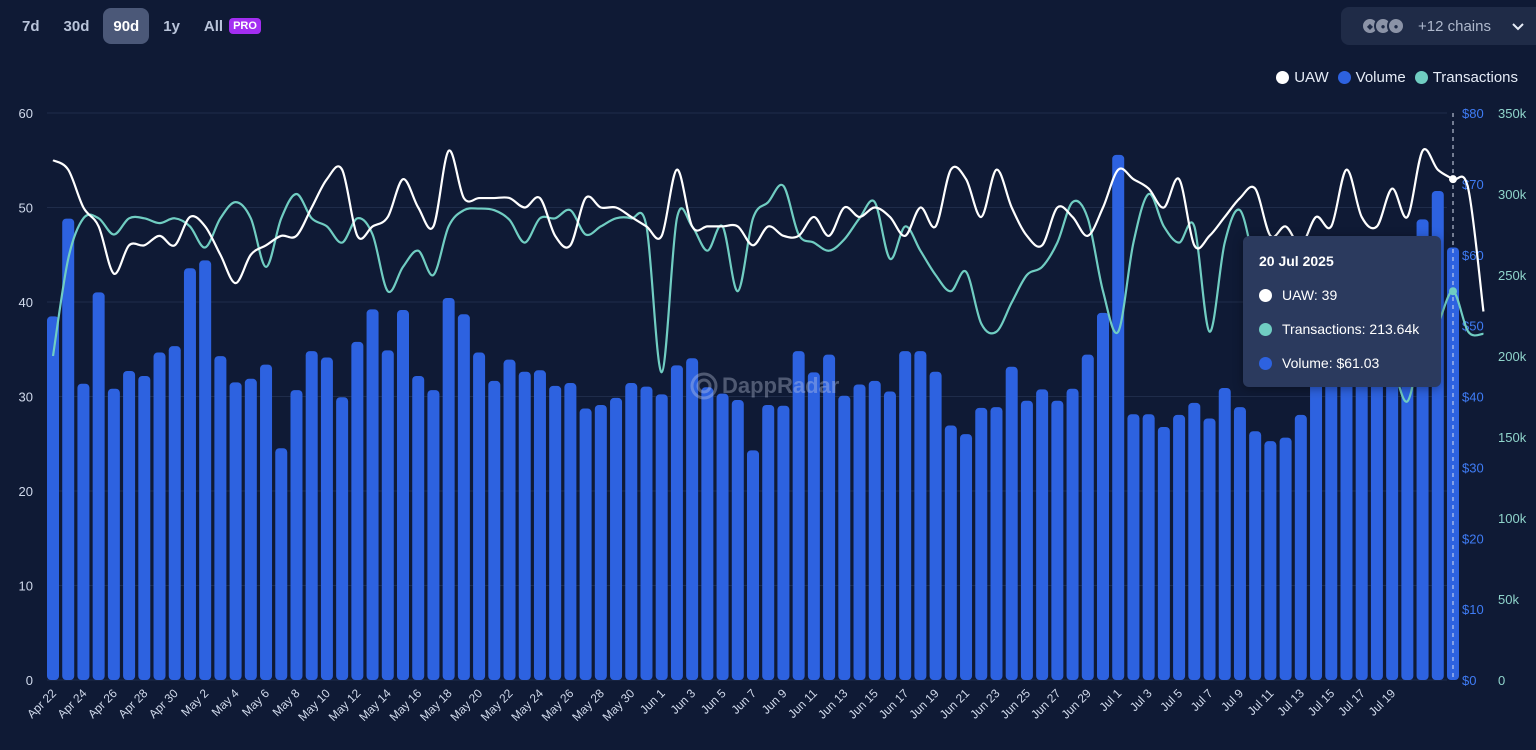 Image resolution: width=1536 pixels, height=750 pixels. Describe the element at coordinates (1501, 680) in the screenshot. I see `y-tick-label-transactions: 0` at that location.